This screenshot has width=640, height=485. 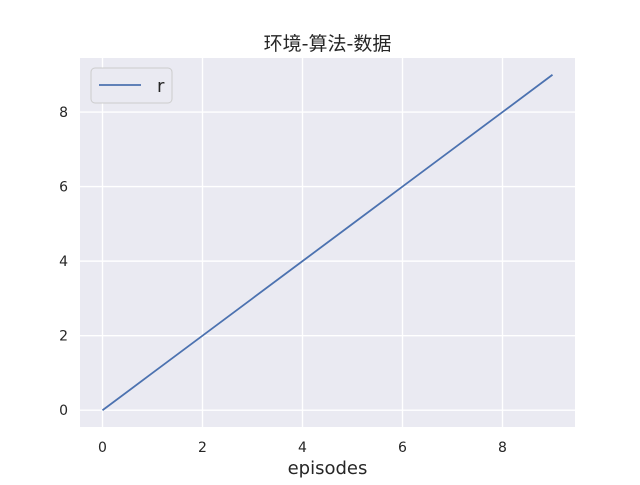 I want to click on y-tick-labels: 0 2 4 6 8, so click(x=63, y=262).